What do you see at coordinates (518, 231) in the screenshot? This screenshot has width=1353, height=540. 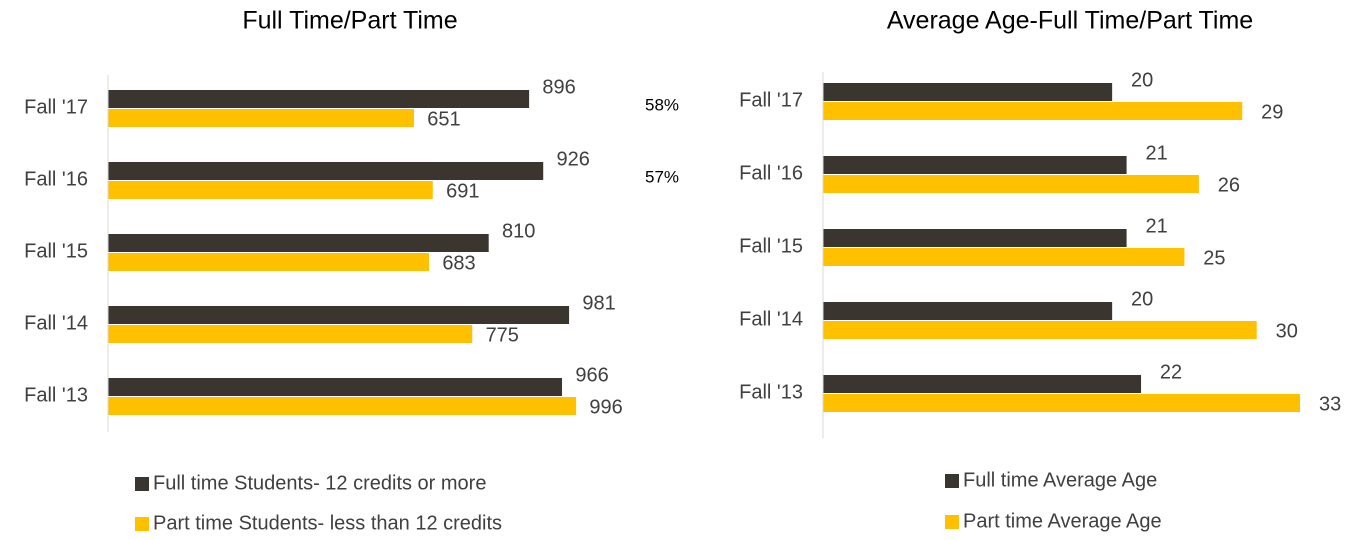 I see `data-label: 810` at bounding box center [518, 231].